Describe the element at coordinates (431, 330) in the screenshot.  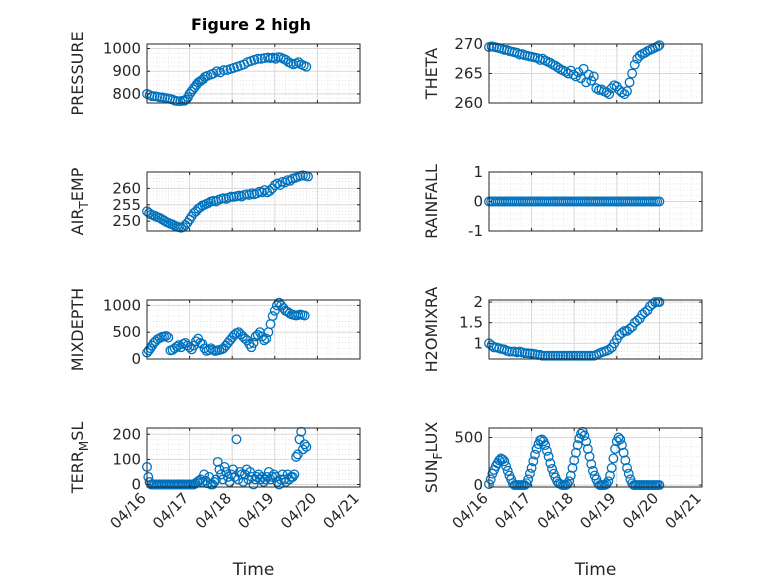
I see `y-axis-label: H2OMIXRA` at that location.